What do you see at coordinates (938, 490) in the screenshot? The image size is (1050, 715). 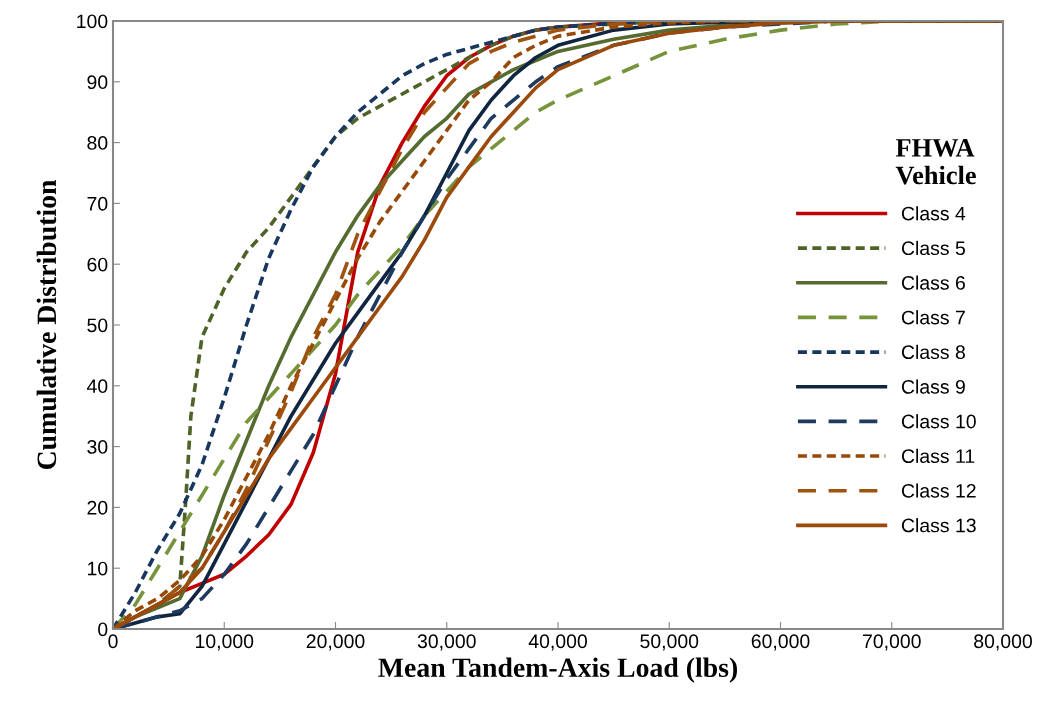 I see `legend-label: Class 12` at bounding box center [938, 490].